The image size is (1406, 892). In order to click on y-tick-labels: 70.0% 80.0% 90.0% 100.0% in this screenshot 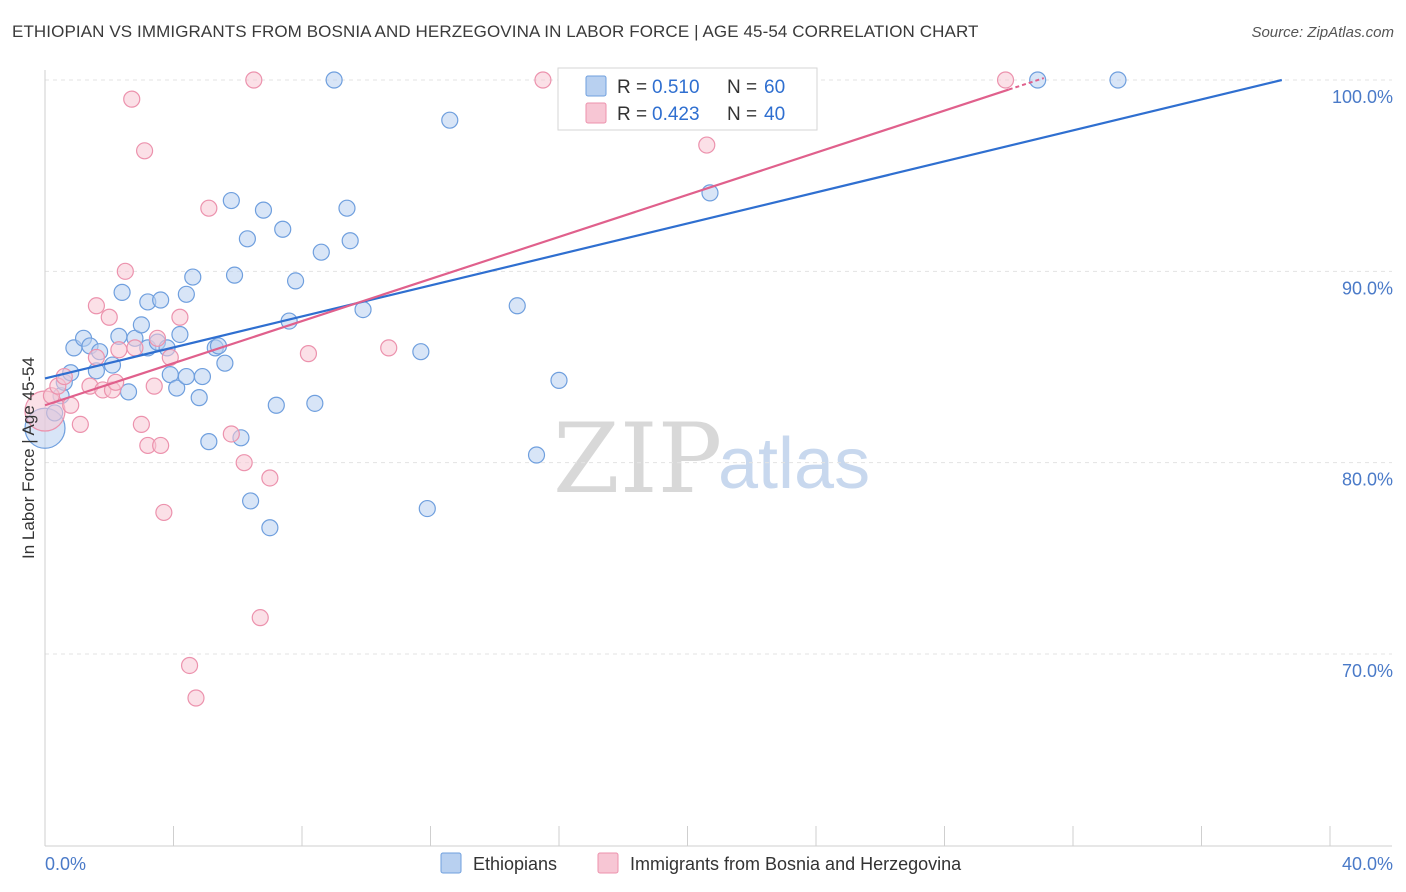, I will do `click(1362, 384)`.